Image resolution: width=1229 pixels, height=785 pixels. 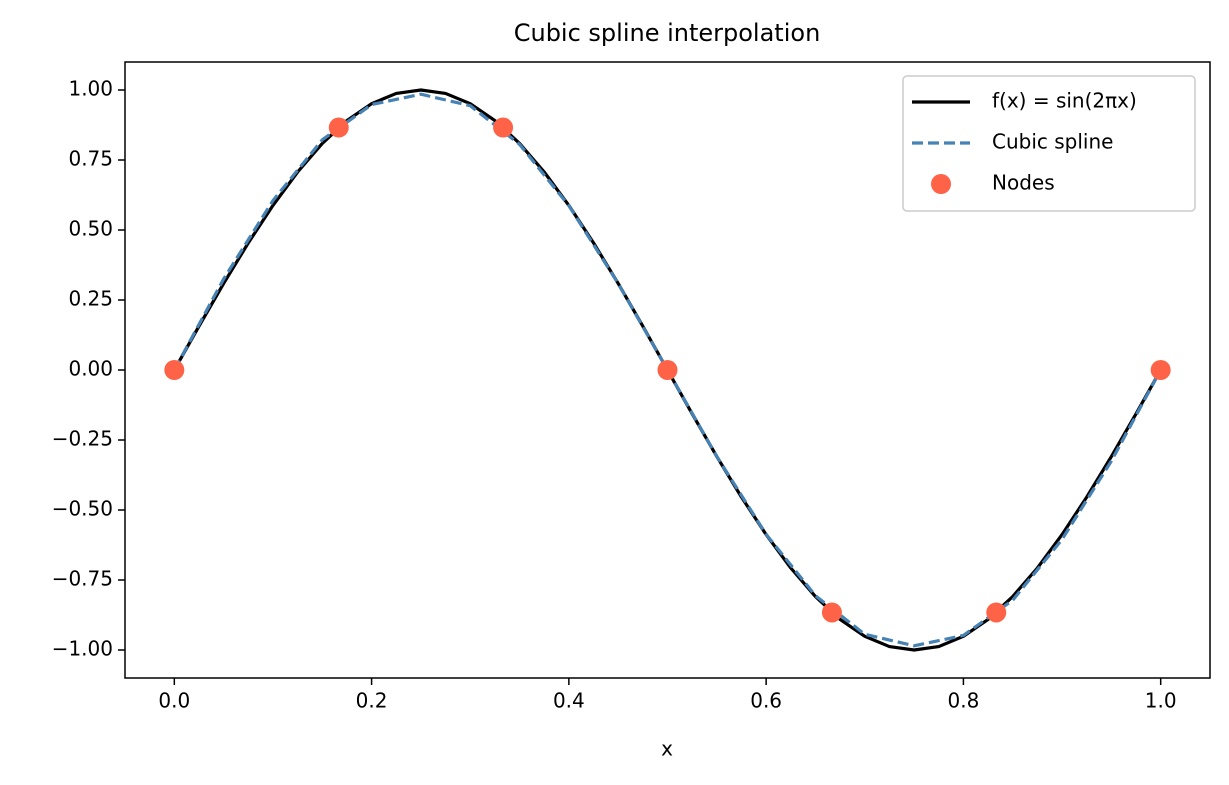 What do you see at coordinates (90, 229) in the screenshot?
I see `y-tick-label: 0.50` at bounding box center [90, 229].